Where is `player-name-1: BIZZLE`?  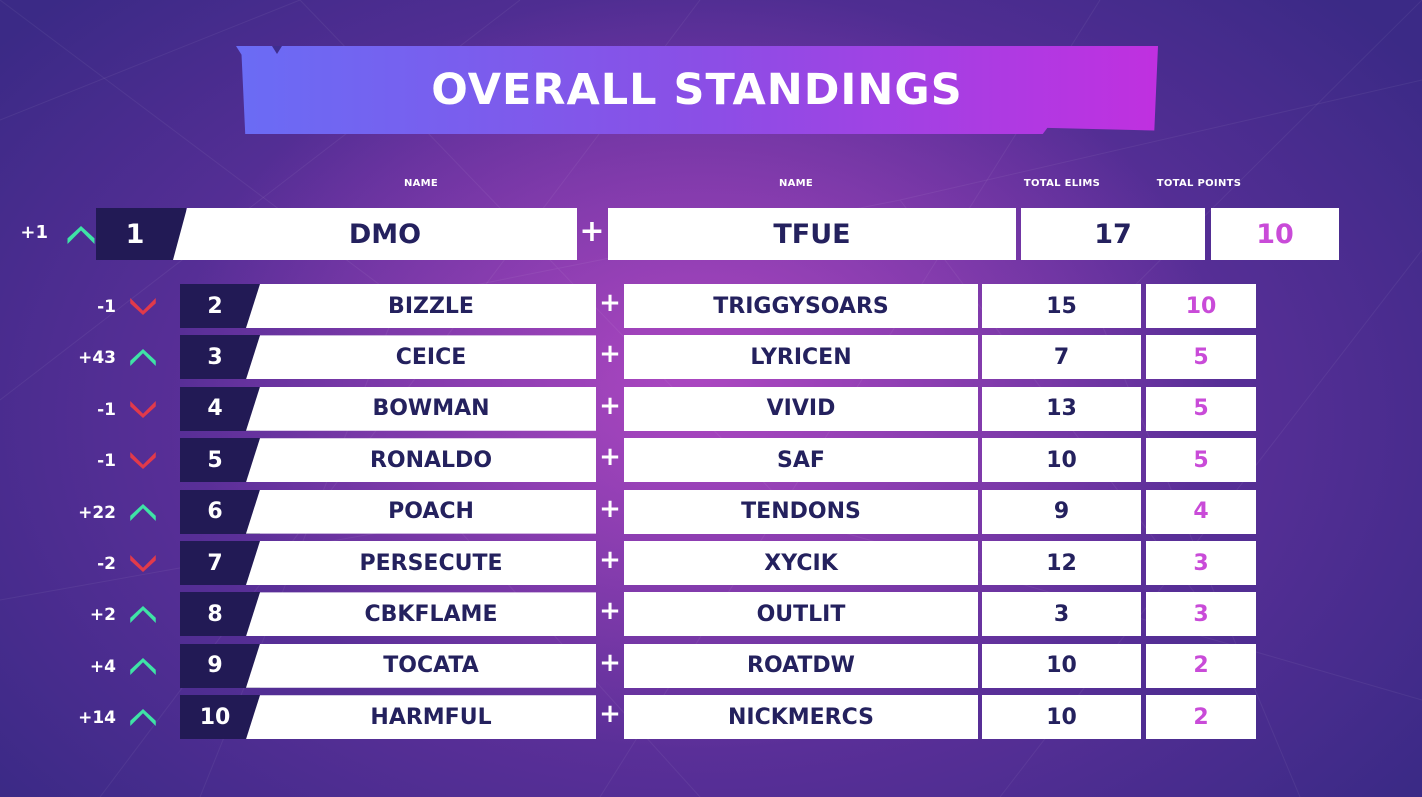
player-name-1: BIZZLE is located at coordinates (421, 306).